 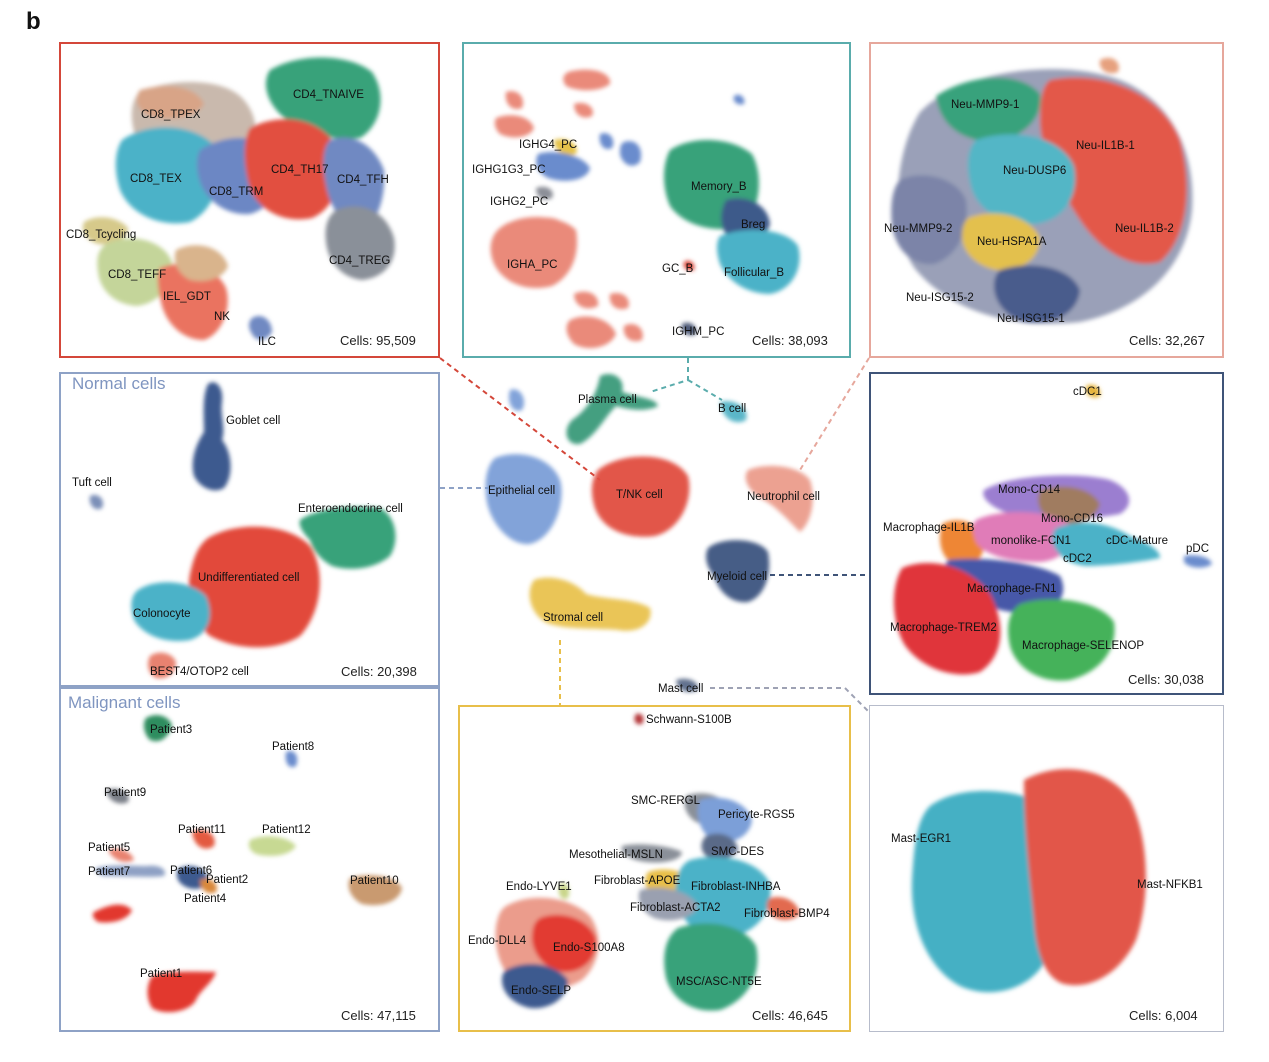 What do you see at coordinates (753, 225) in the screenshot?
I see `bcell-label-breg: Breg` at bounding box center [753, 225].